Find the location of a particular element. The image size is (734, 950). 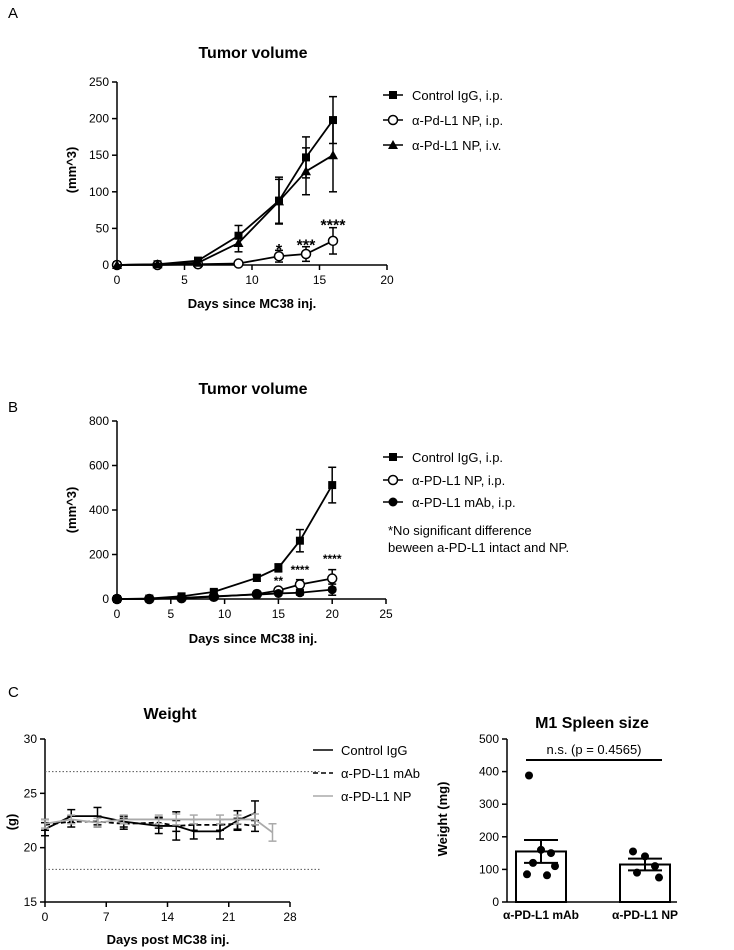

chart-b-ytick-label: 600 is located at coordinates (99, 466).